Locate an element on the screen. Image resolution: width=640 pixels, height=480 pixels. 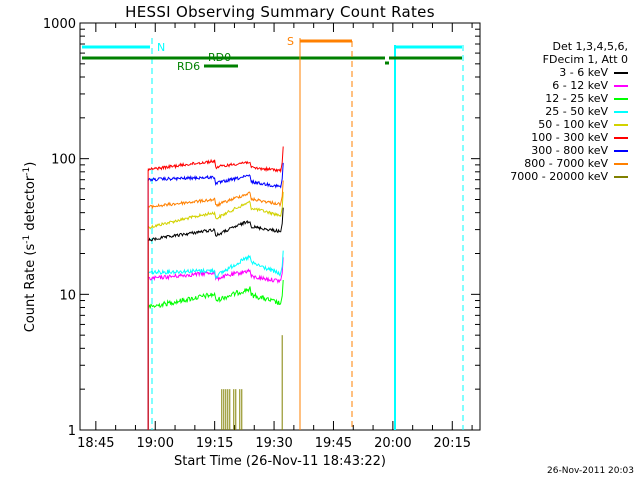
legend-entry: 12 - 25 keV is located at coordinates (557, 98).